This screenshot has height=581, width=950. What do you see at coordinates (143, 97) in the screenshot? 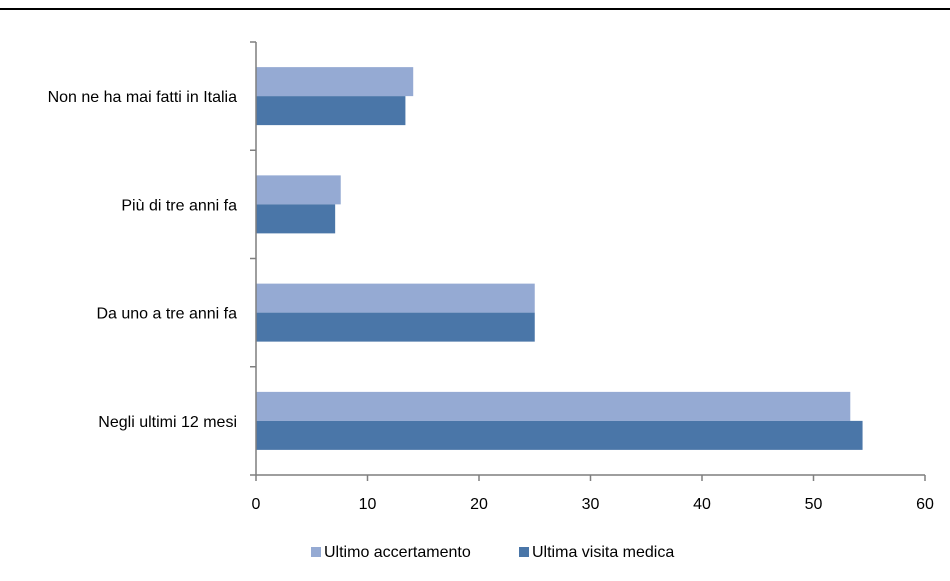
I see `category-label: Non ne ha mai fatti in Italia` at bounding box center [143, 97].